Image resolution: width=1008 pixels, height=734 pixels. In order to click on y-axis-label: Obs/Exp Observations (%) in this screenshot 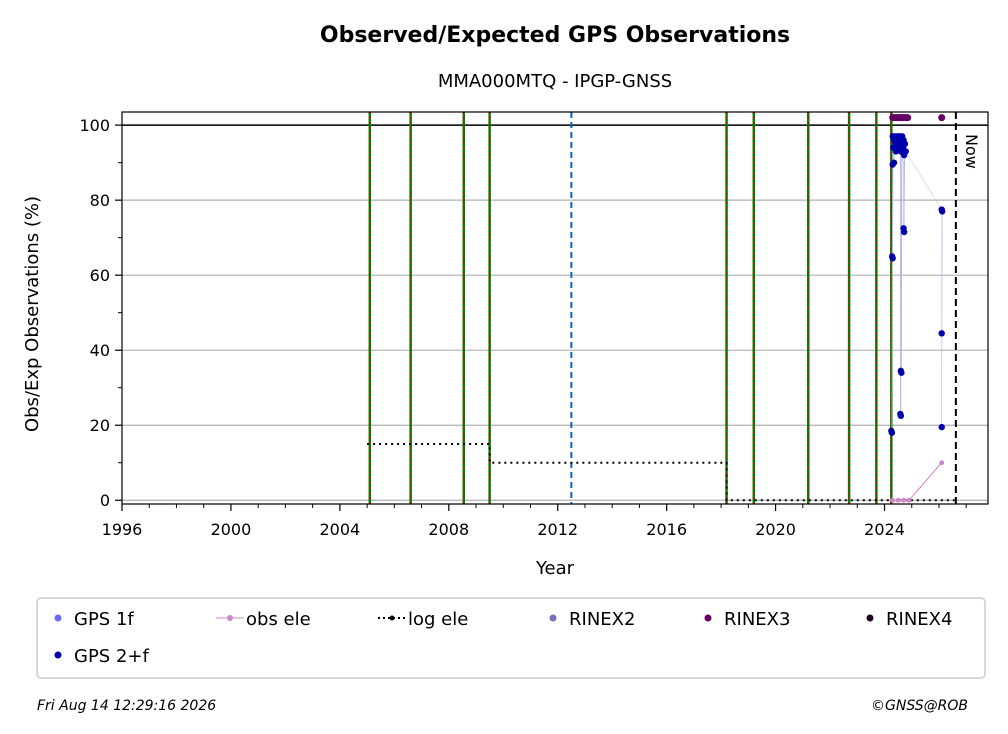, I will do `click(32, 314)`.